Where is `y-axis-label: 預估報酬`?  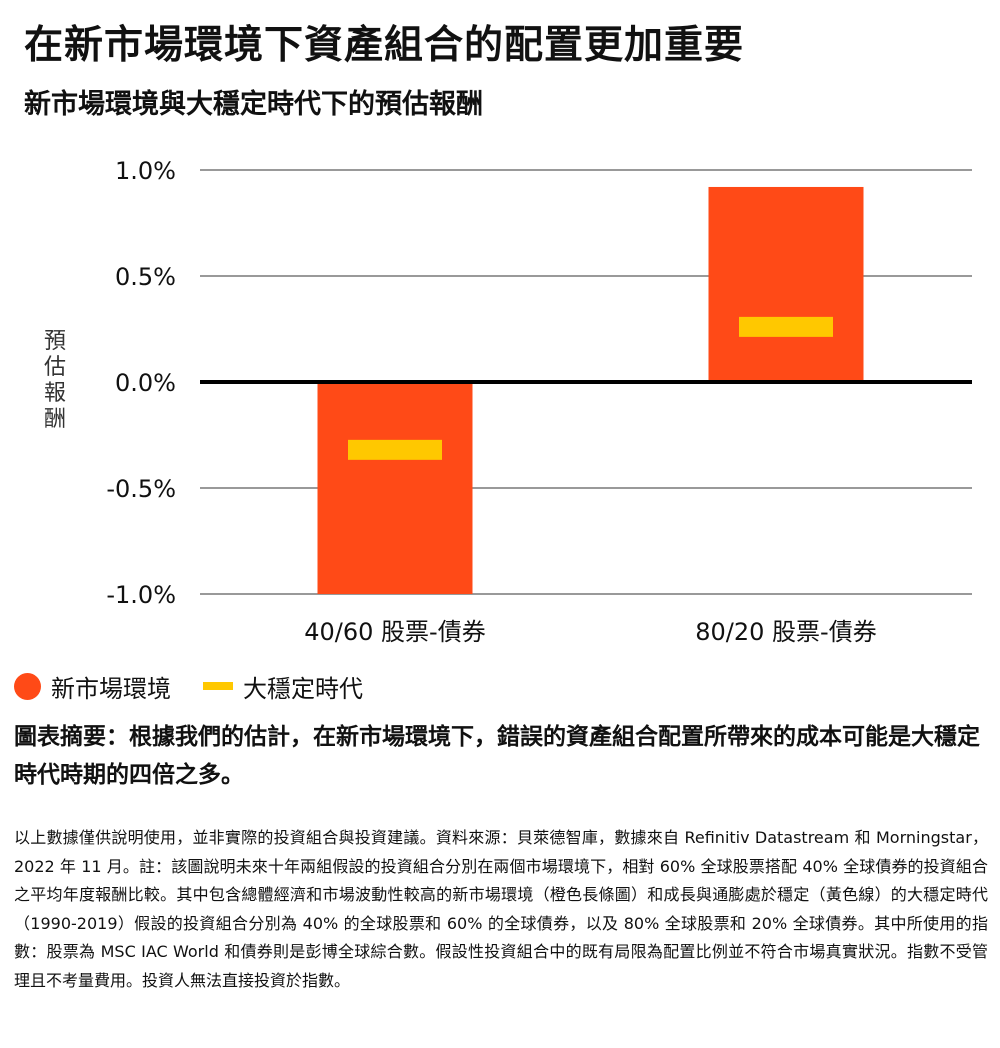
y-axis-label: 預估報酬 is located at coordinates (55, 380).